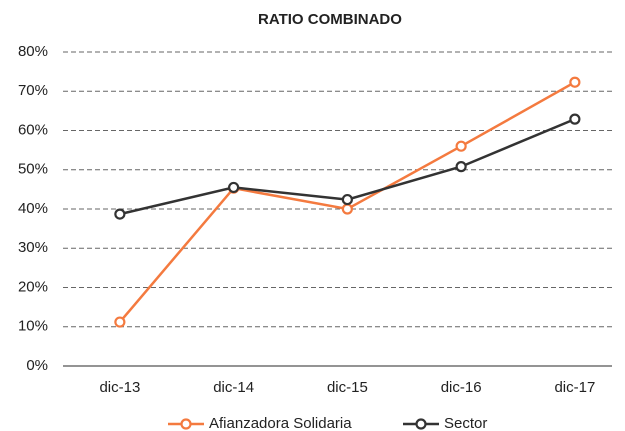  I want to click on y-tick-label: 30%, so click(33, 247).